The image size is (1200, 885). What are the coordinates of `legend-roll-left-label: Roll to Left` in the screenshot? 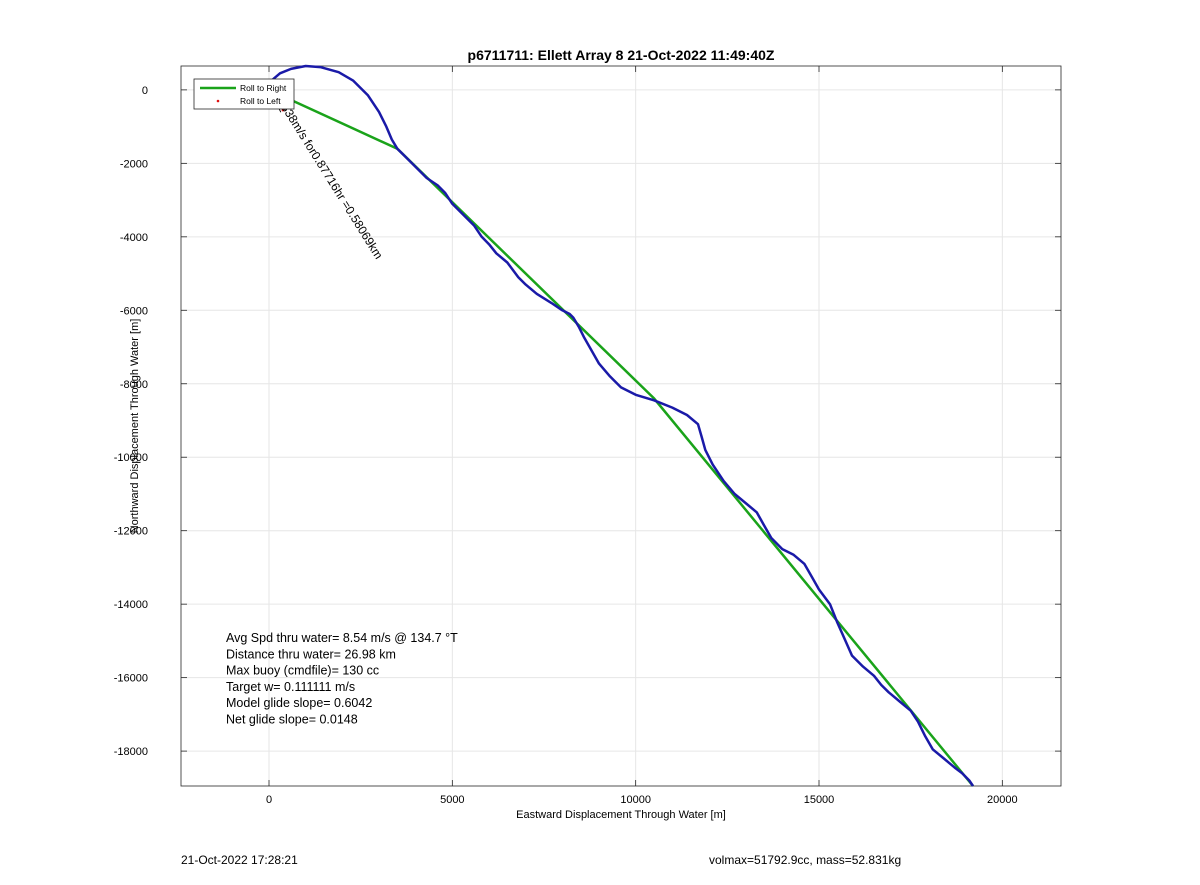 It's located at (260, 101).